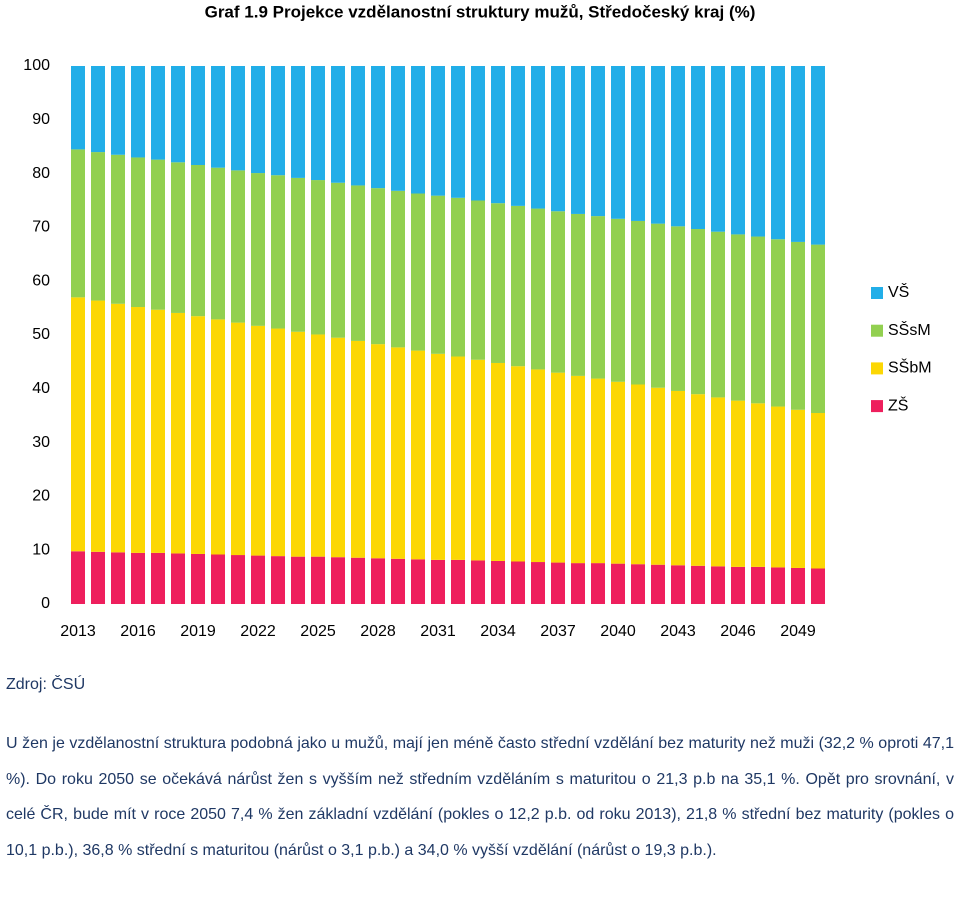  Describe the element at coordinates (41, 442) in the screenshot. I see `y-tick-label: 30` at that location.